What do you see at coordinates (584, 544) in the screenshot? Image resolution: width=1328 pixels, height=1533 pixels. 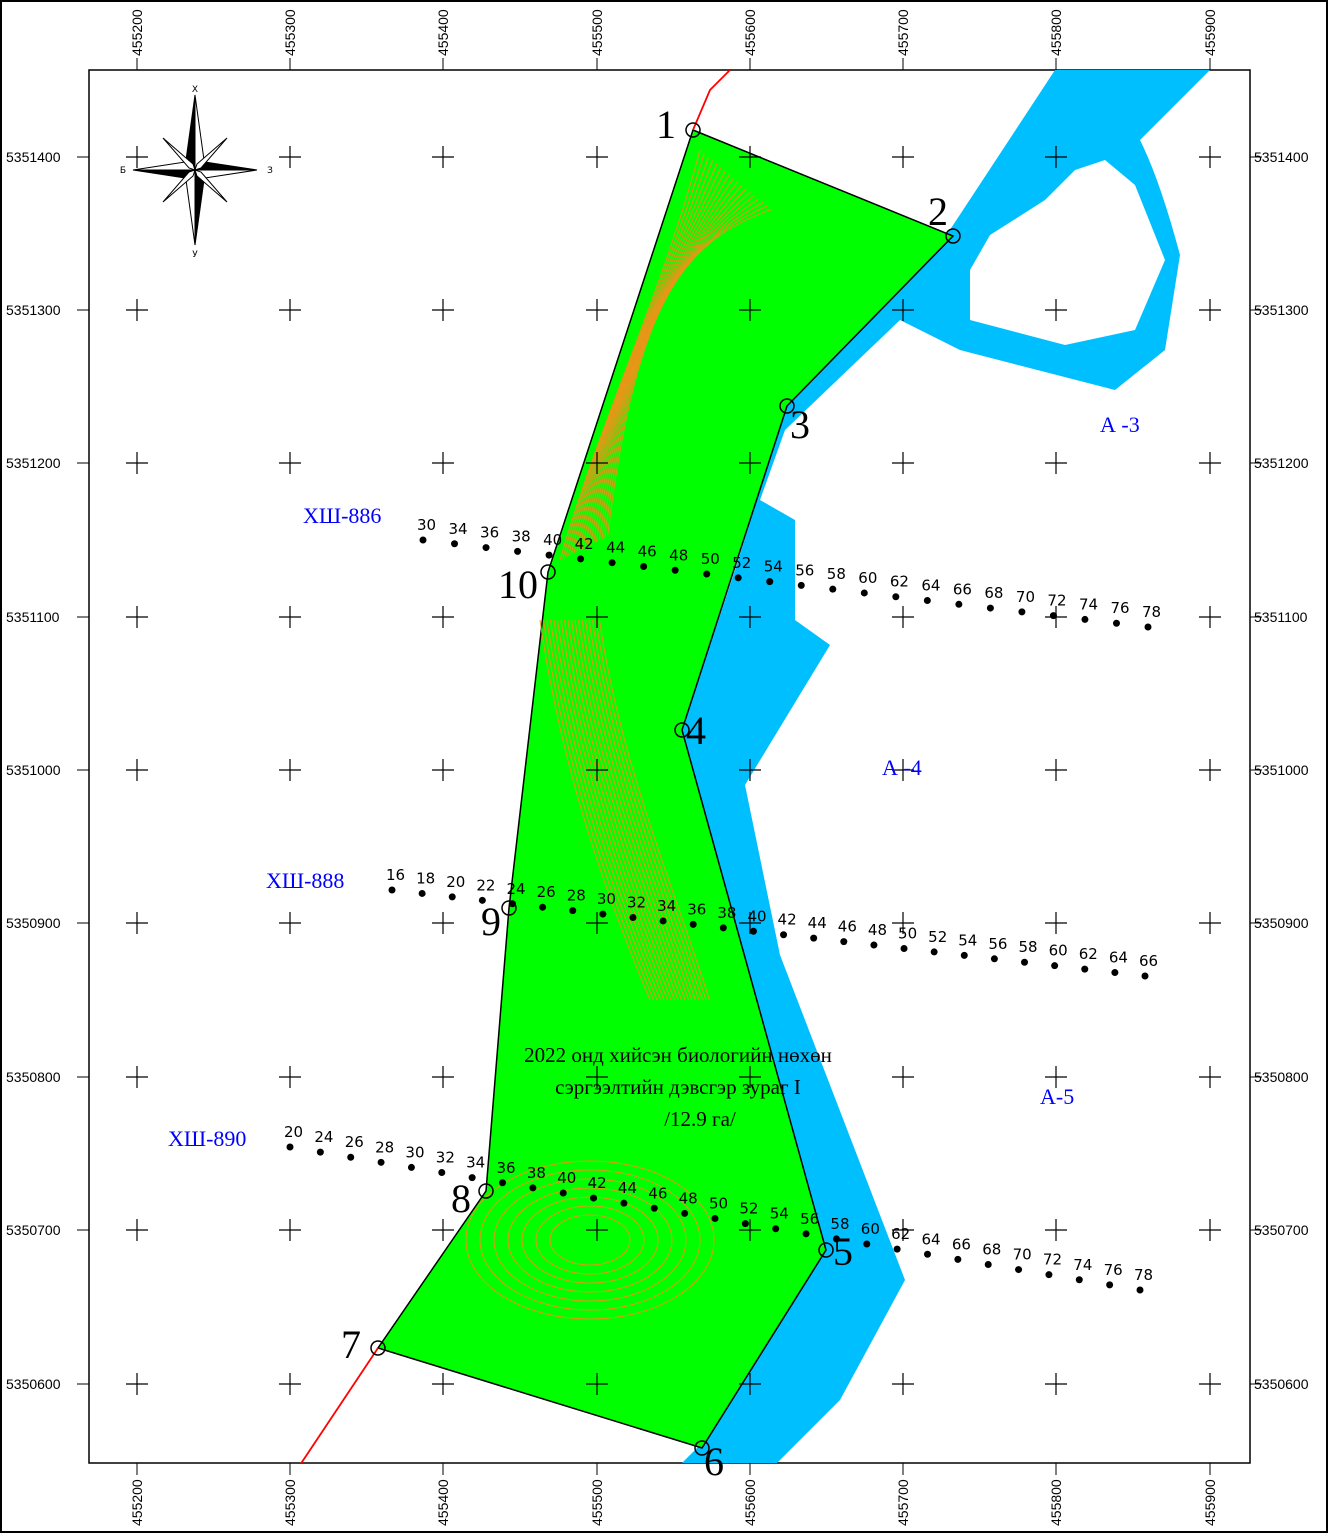 I see `profile-station-label: 42` at bounding box center [584, 544].